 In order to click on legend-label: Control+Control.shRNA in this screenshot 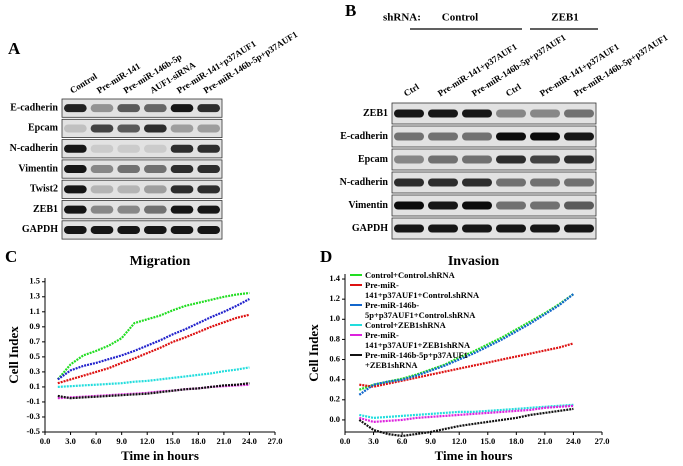, I will do `click(410, 275)`.